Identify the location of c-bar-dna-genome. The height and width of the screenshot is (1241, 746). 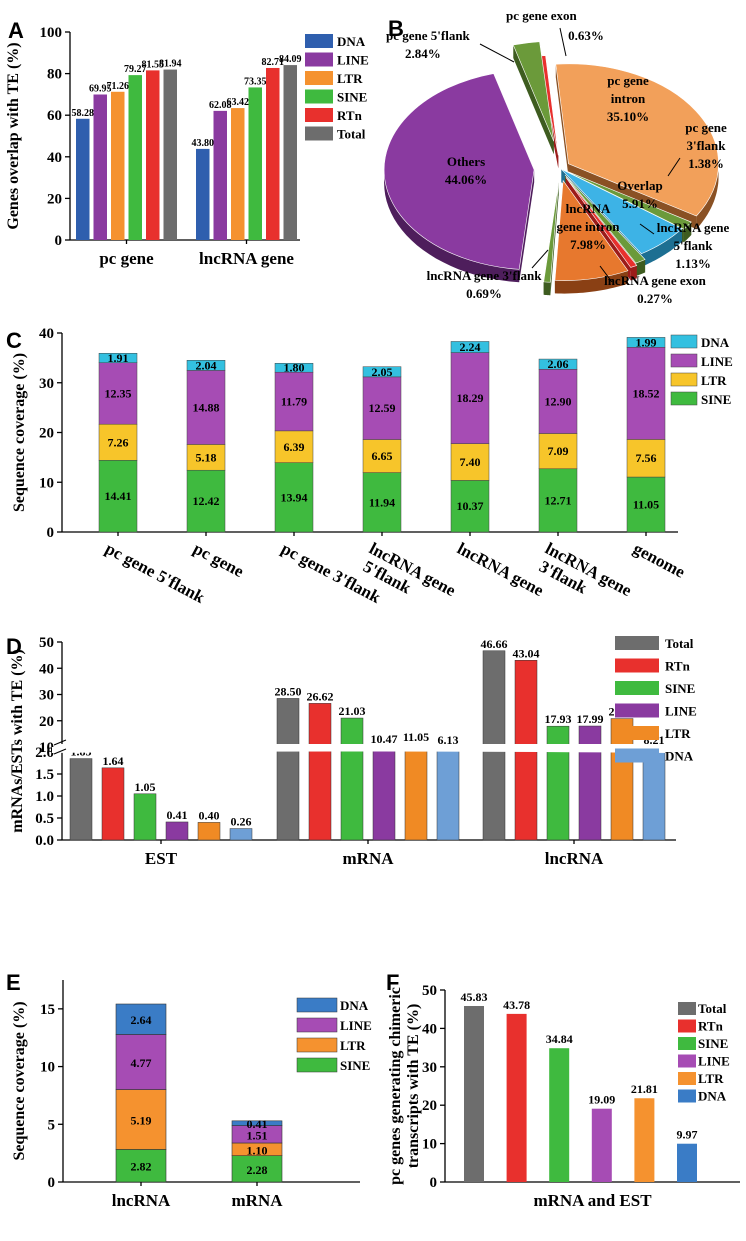
(646, 342).